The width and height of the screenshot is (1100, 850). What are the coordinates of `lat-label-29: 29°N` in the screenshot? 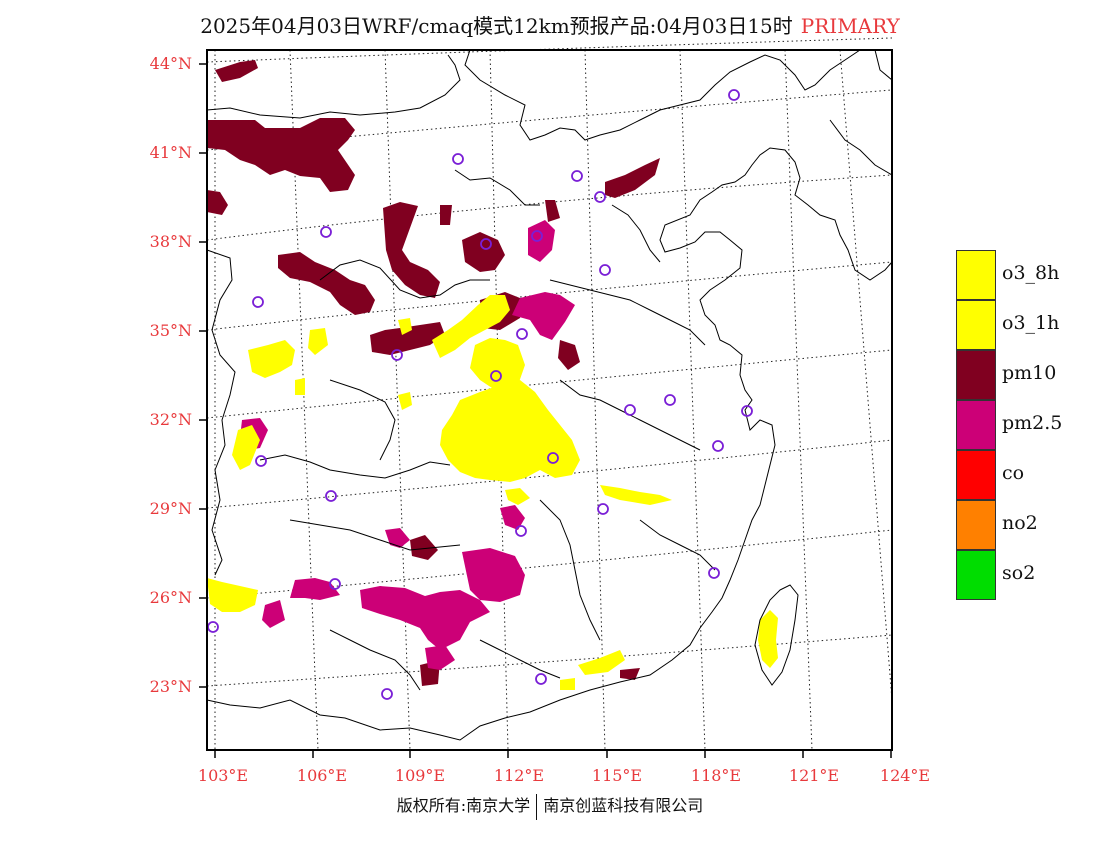 It's located at (170, 508).